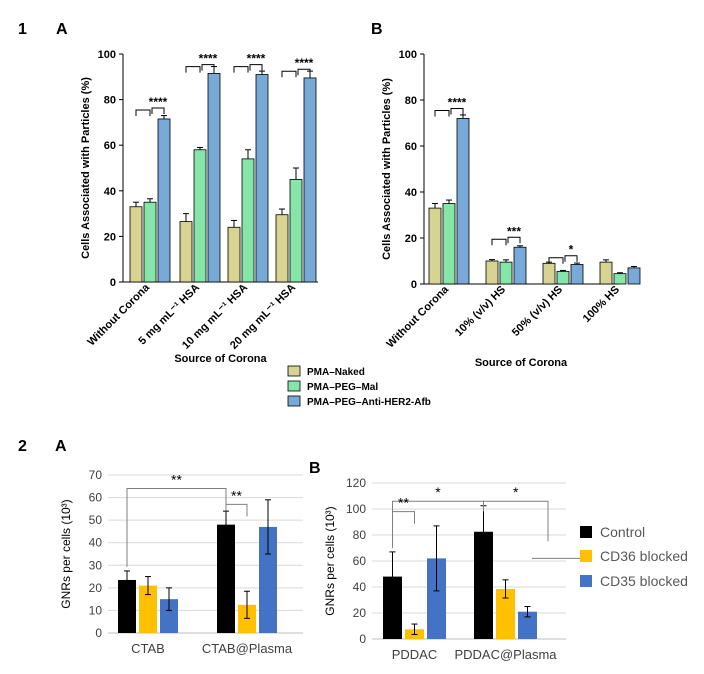  I want to click on legend-bottom-label-control: Control, so click(622, 532).